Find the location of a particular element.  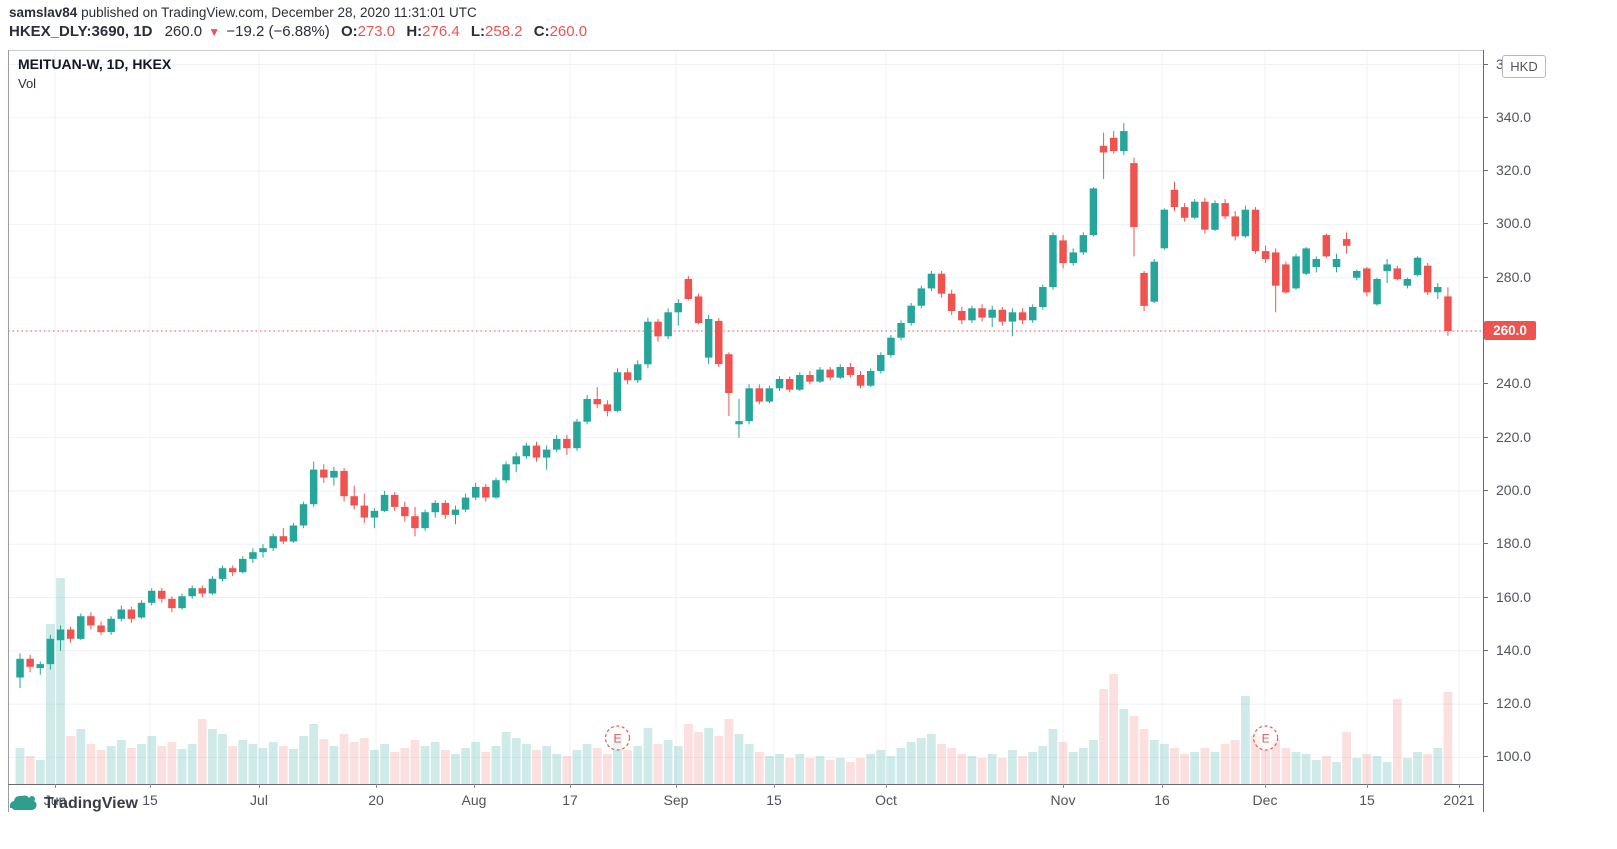

price-tick-label: 320.0 is located at coordinates (1514, 170).